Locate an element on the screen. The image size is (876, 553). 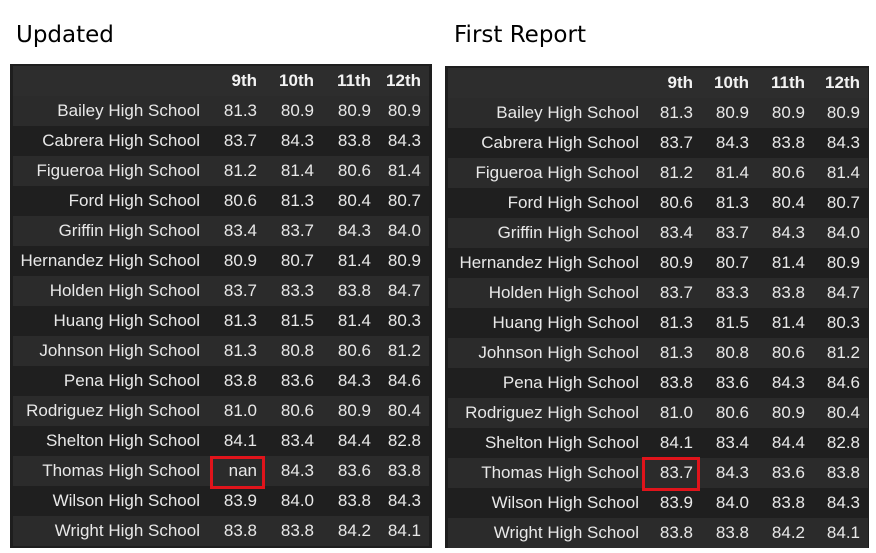
table-row: Griffin High School 83.4 83.7 84.3 84.0 is located at coordinates (221, 231).